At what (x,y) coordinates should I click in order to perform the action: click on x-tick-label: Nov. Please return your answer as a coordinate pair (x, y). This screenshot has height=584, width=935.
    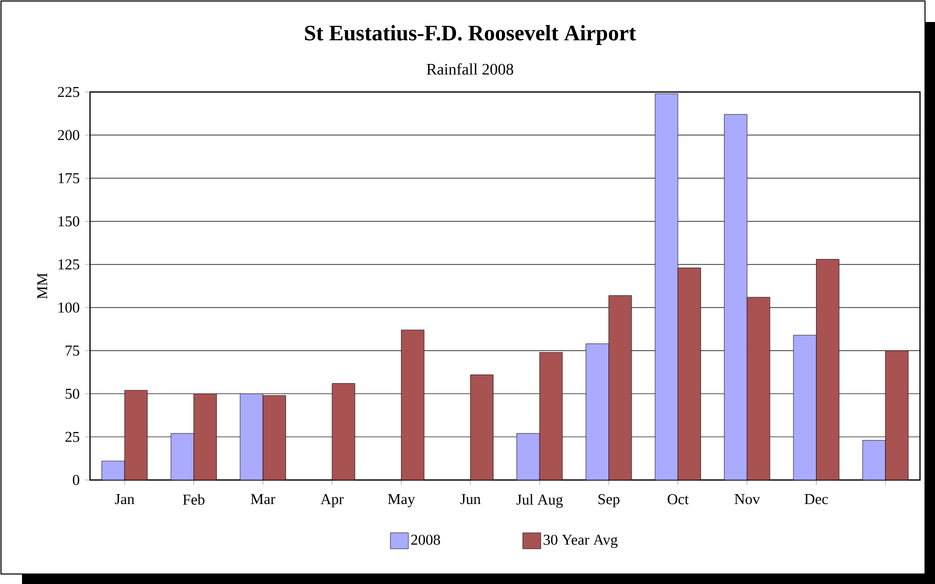
    Looking at the image, I should click on (747, 499).